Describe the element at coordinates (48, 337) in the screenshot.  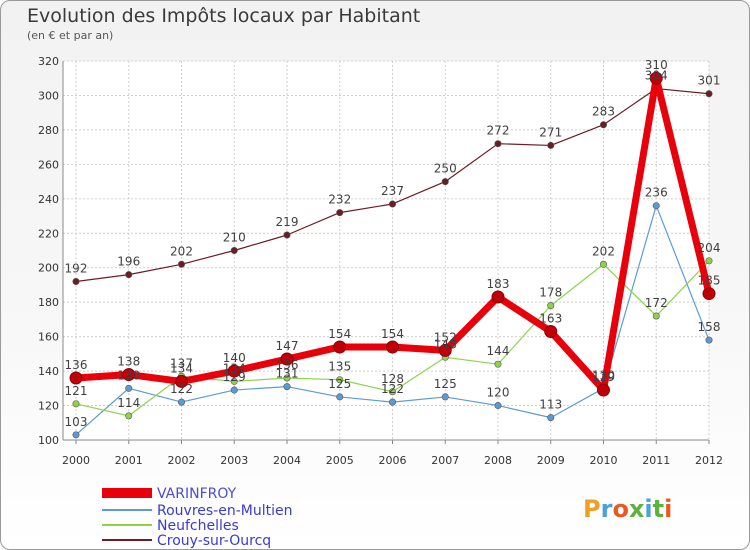
I see `y-tick-label: 160` at that location.